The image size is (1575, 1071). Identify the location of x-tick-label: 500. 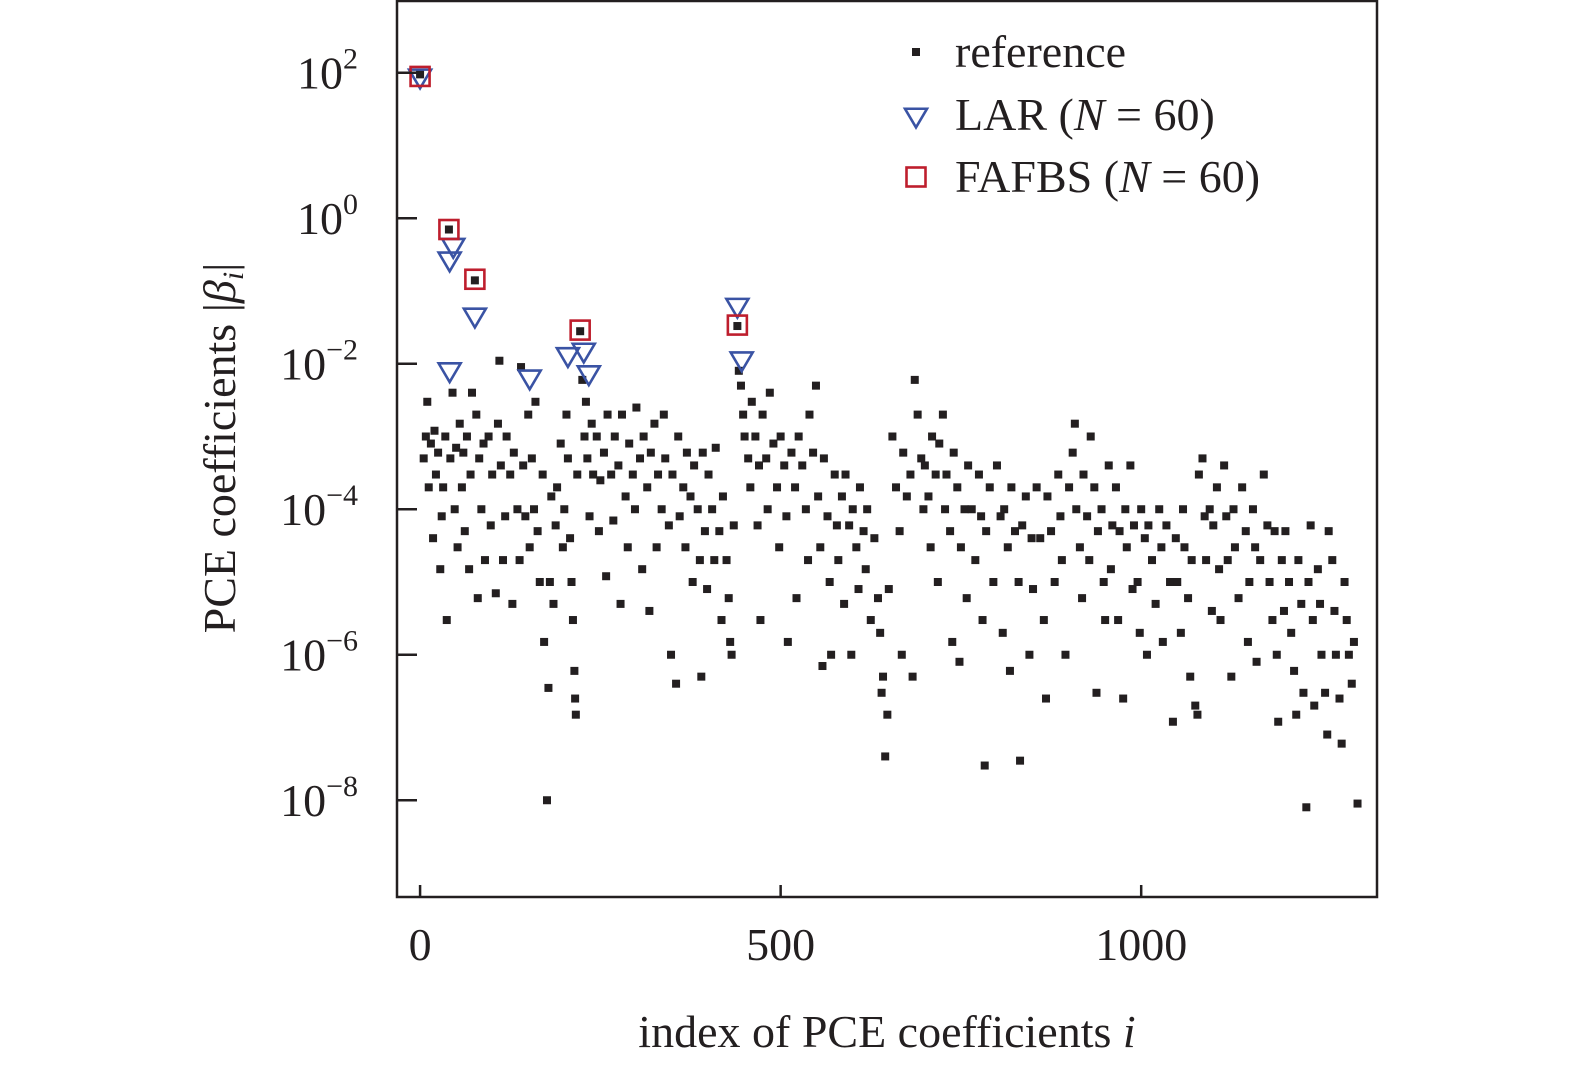
(780, 944).